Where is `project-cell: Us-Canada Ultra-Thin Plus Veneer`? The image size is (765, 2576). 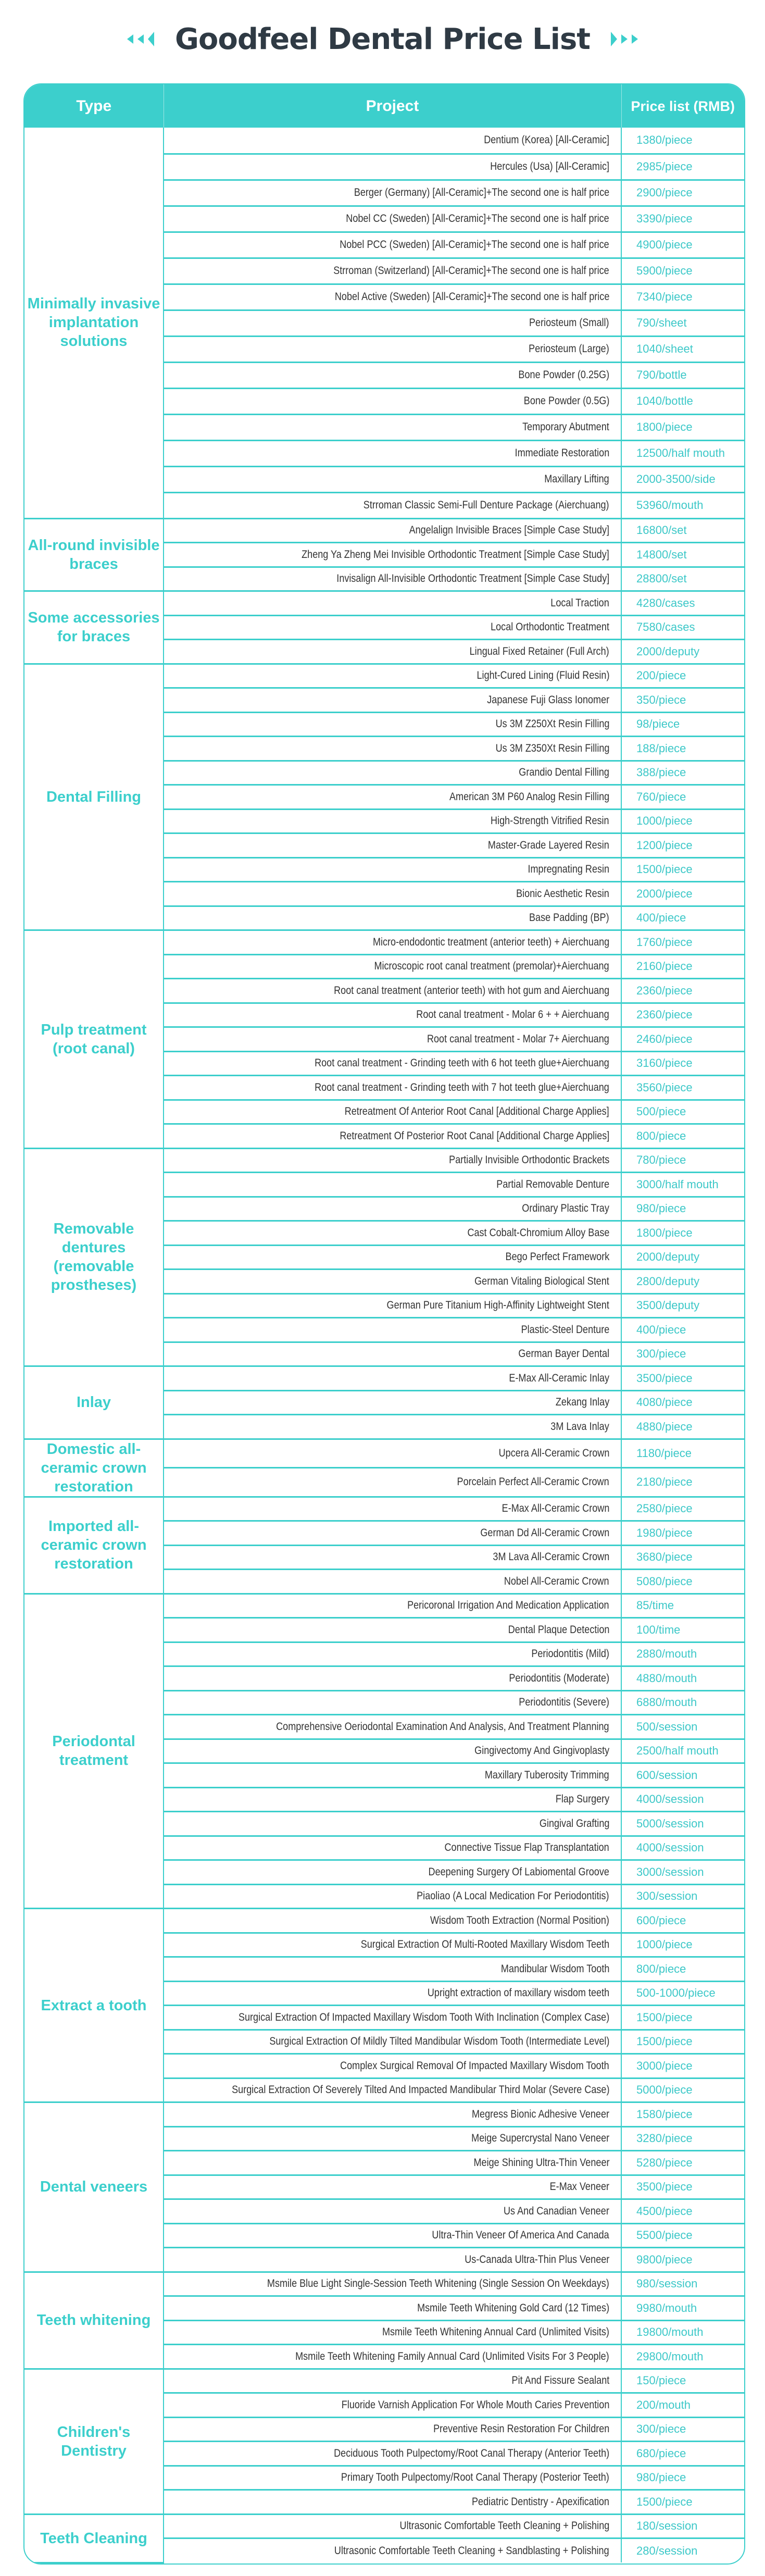
project-cell: Us-Canada Ultra-Thin Plus Veneer is located at coordinates (393, 2260).